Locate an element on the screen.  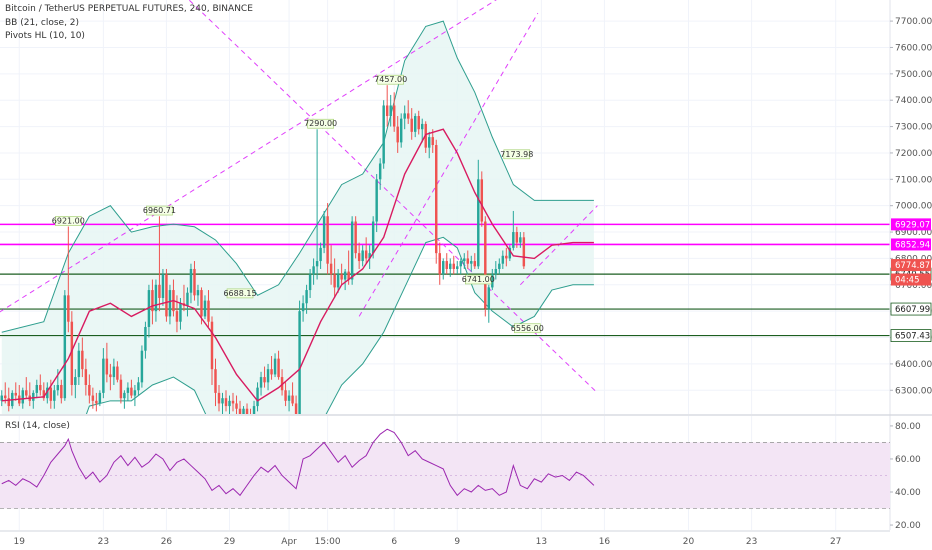
bollinger-legend: BB (21, close, 2) is located at coordinates (42, 23).